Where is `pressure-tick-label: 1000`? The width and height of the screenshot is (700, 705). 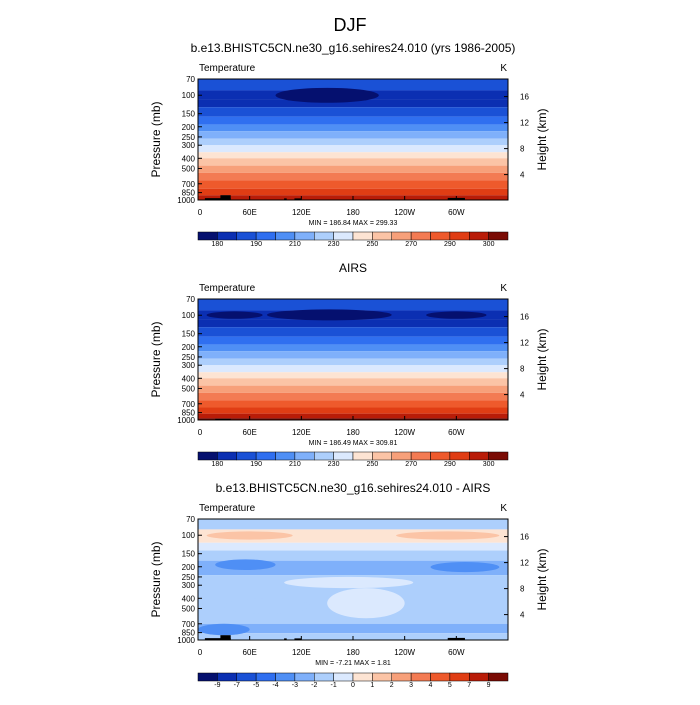 pressure-tick-label: 1000 is located at coordinates (186, 640).